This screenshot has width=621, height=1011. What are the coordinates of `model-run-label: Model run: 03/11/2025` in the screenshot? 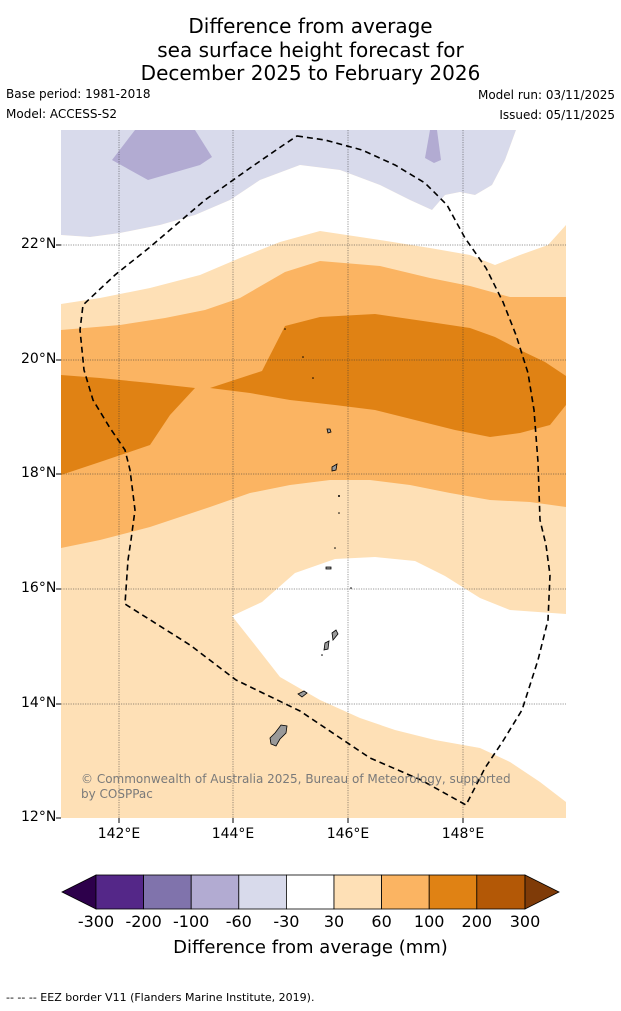 It's located at (546, 95).